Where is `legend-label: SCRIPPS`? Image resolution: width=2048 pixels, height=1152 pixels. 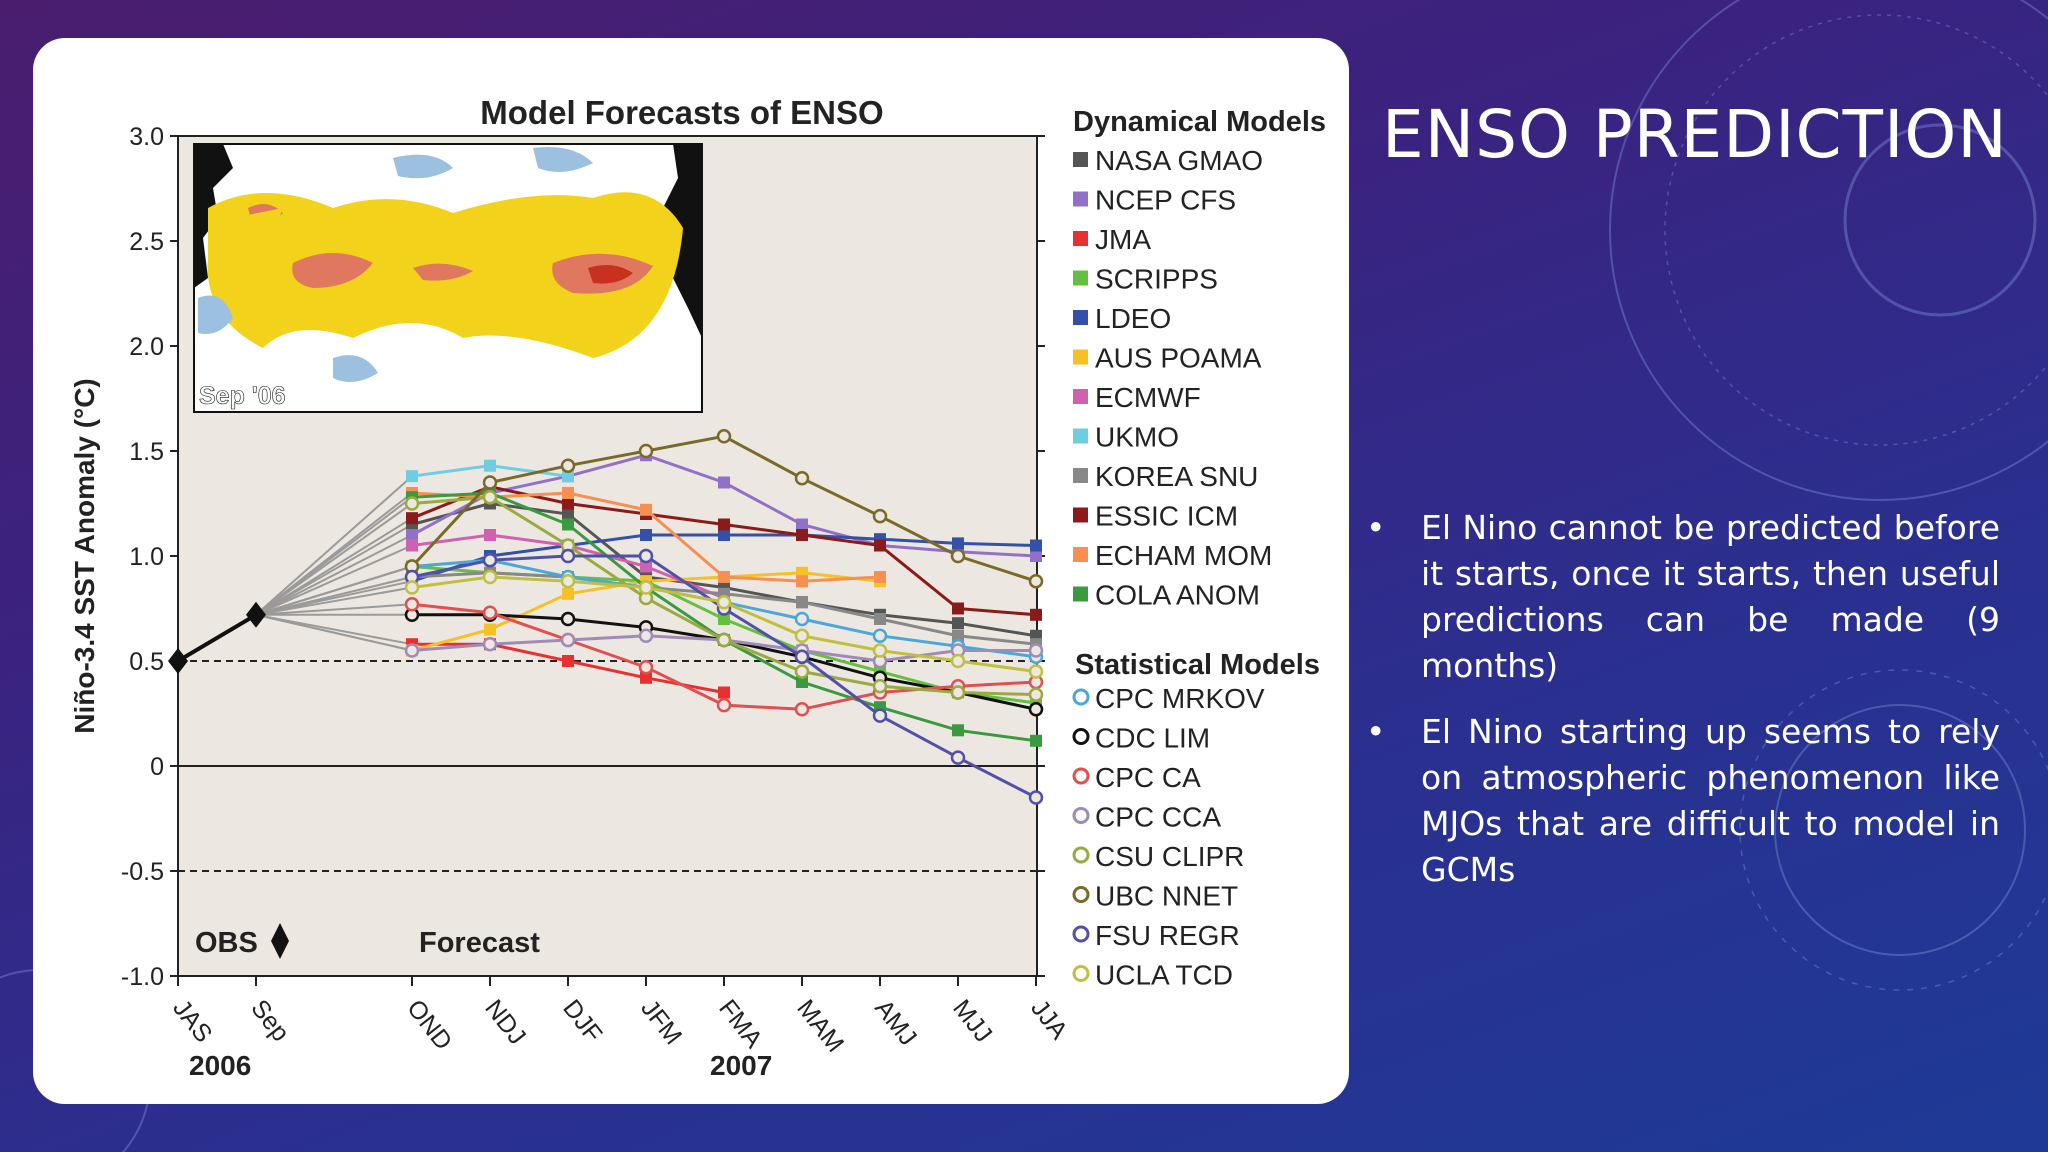
legend-label: SCRIPPS is located at coordinates (1156, 279).